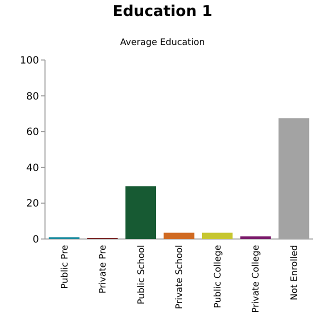  Describe the element at coordinates (162, 11) in the screenshot. I see `chart-title: Education 1` at that location.